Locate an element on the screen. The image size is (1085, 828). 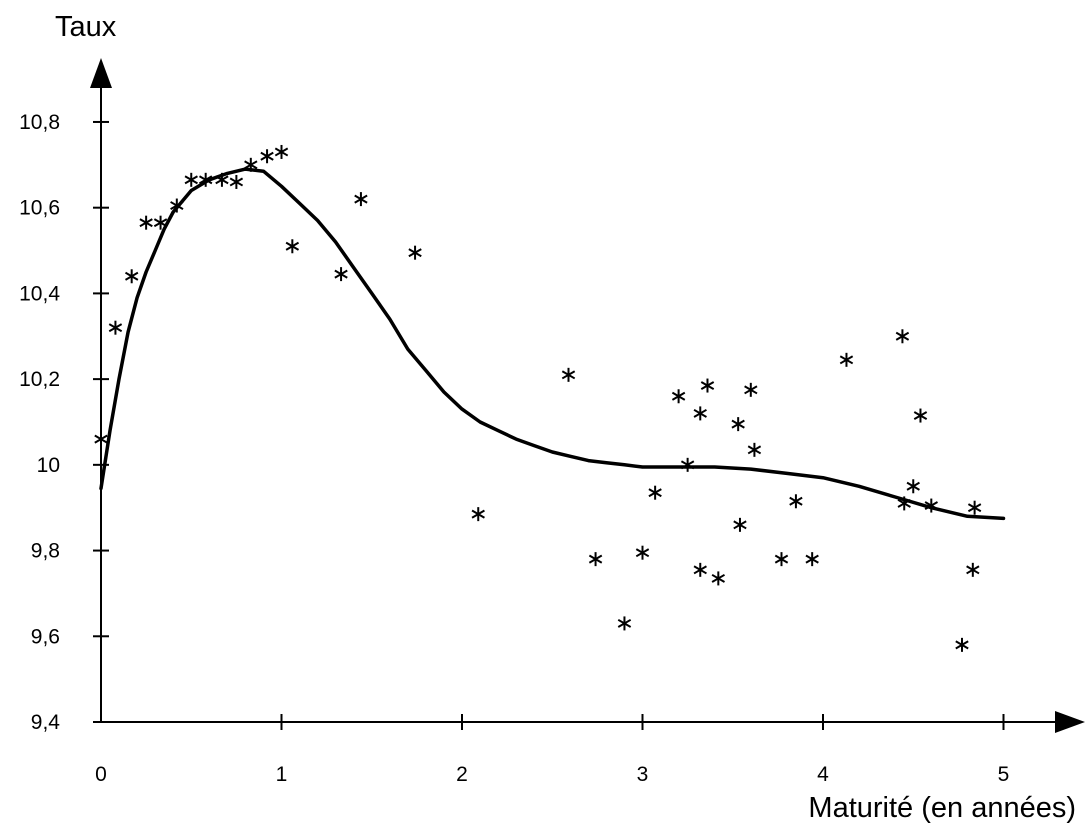
y-tick-label: 10,4 is located at coordinates (39, 293).